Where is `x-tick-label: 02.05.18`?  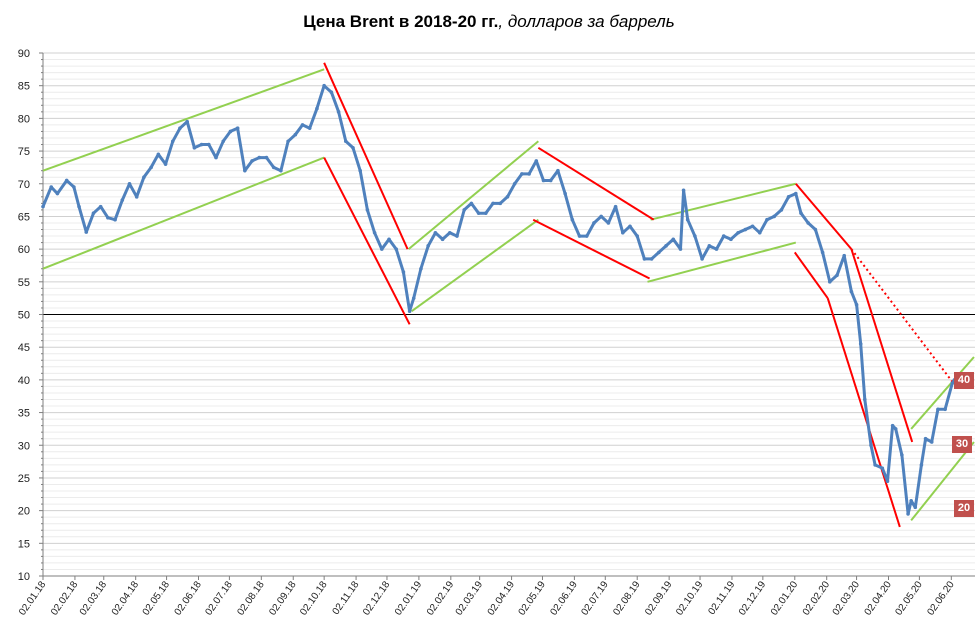
x-tick-label: 02.05.18 is located at coordinates (157, 598).